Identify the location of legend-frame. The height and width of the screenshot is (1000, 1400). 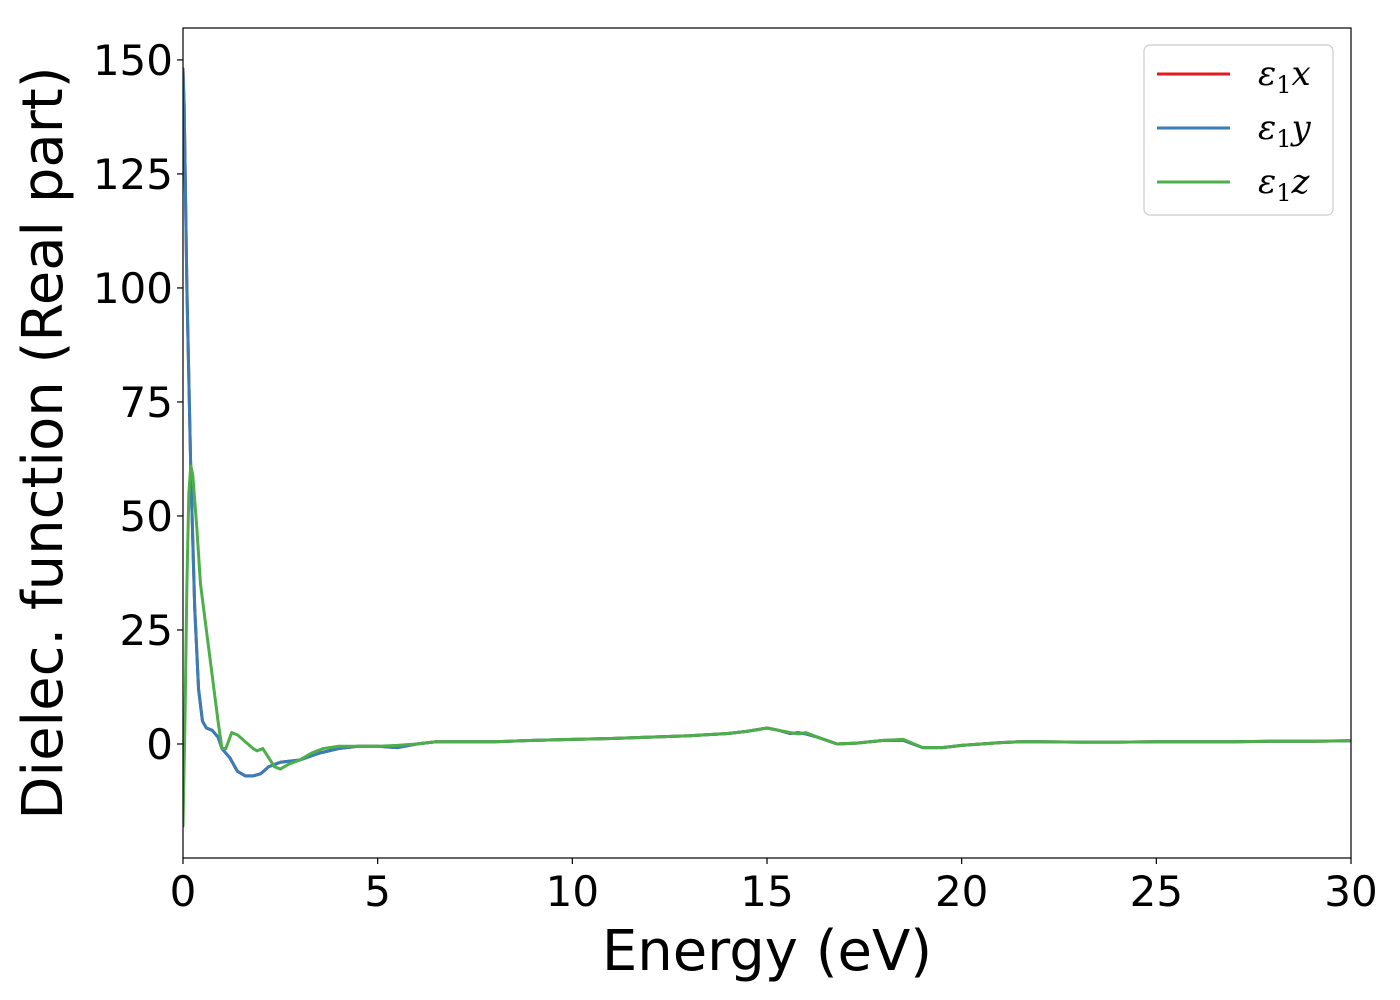
(1238, 130).